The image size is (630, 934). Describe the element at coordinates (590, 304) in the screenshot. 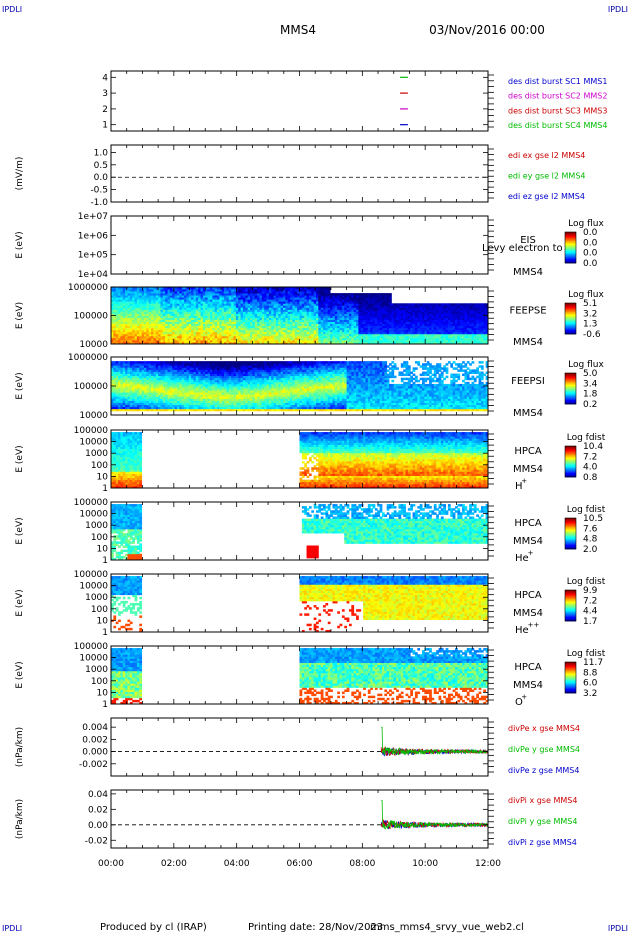

I see `colorbar-tick-label: 5.1` at that location.